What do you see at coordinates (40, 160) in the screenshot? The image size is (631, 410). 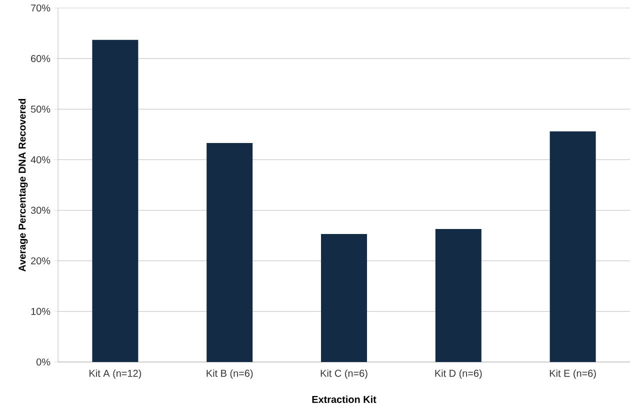 I see `y-tick-label: 40%` at bounding box center [40, 160].